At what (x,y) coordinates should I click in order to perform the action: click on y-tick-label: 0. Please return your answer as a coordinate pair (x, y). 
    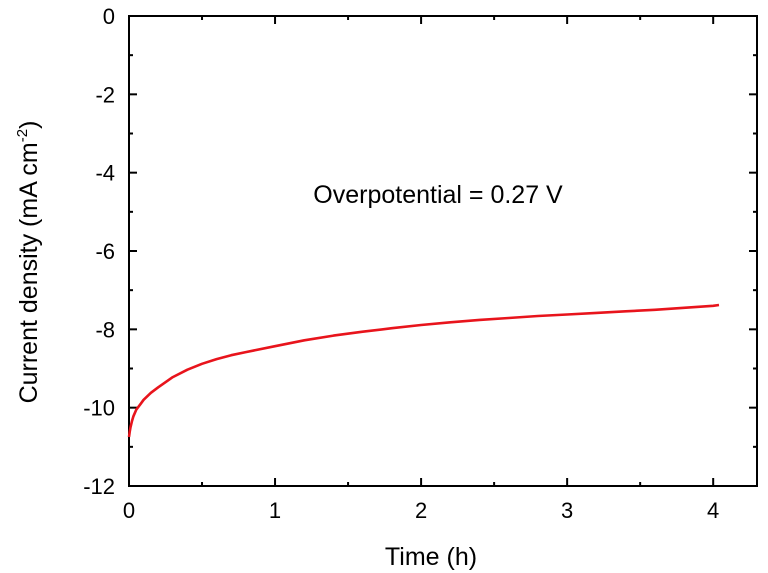
    Looking at the image, I should click on (109, 16).